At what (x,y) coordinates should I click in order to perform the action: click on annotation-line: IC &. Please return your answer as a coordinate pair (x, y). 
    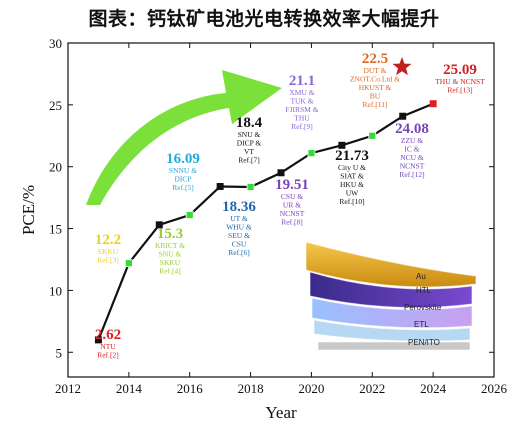
    Looking at the image, I should click on (411, 149).